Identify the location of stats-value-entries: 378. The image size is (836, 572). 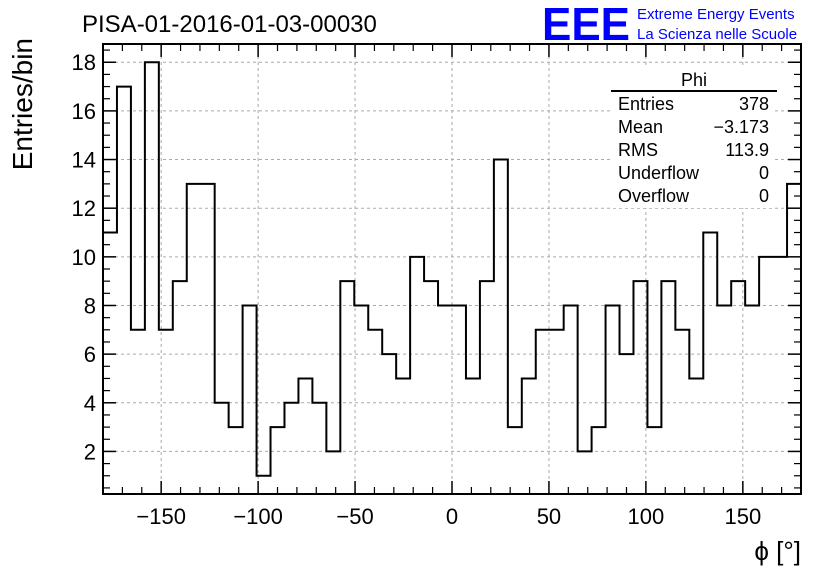
(754, 104).